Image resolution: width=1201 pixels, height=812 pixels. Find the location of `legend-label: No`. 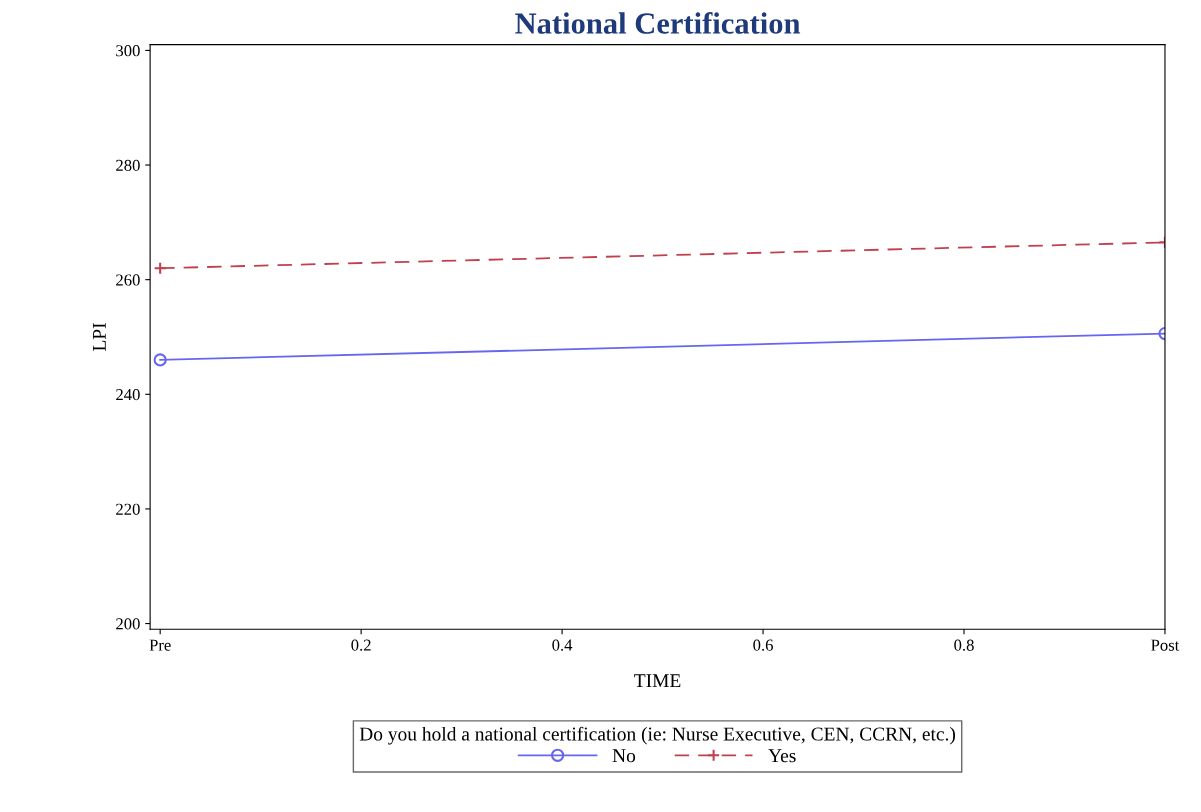

legend-label: No is located at coordinates (624, 756).